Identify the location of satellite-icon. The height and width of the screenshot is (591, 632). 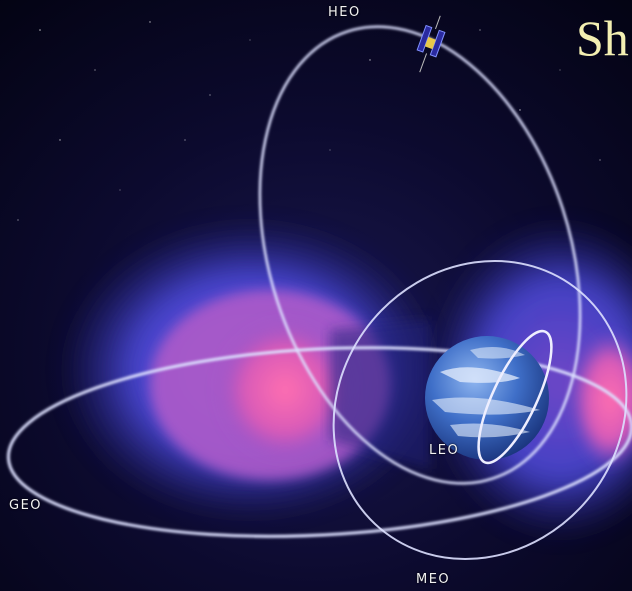
(431, 44).